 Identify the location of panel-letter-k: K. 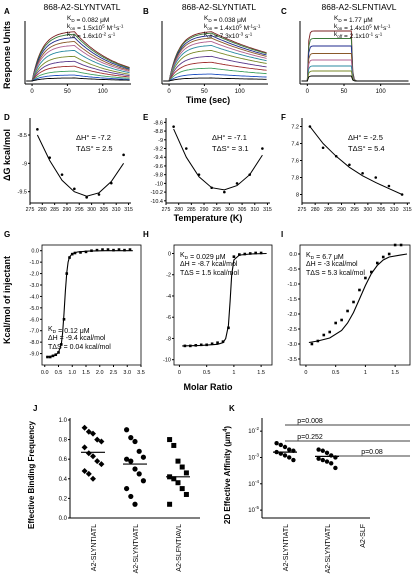
(232, 408).